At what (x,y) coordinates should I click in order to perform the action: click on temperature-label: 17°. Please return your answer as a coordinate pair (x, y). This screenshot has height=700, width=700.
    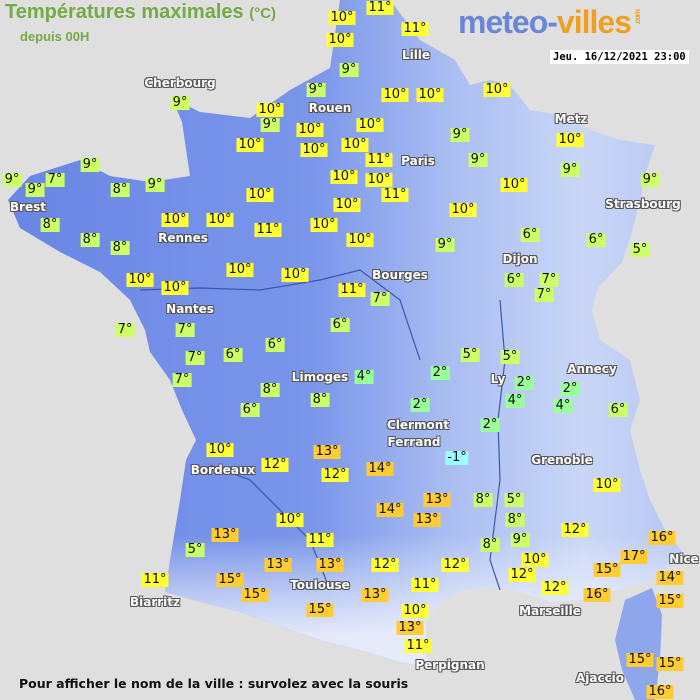
    Looking at the image, I should click on (634, 556).